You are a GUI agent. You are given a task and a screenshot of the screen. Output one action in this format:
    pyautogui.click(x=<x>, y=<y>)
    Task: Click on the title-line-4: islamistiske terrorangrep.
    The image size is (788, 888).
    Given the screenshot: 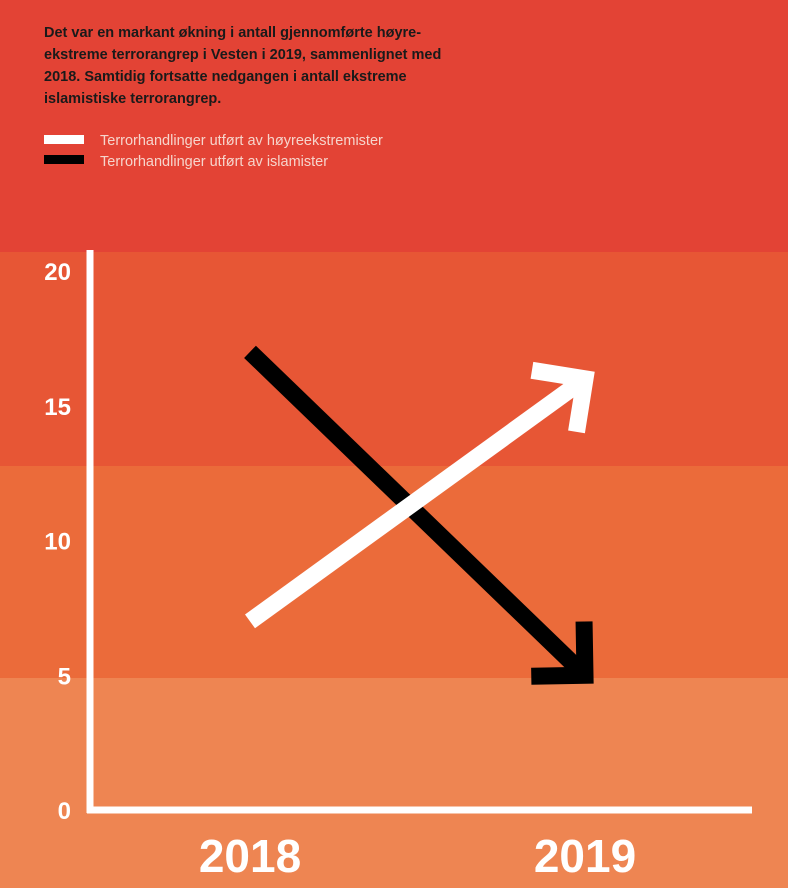 What is the action you would take?
    pyautogui.click(x=132, y=99)
    